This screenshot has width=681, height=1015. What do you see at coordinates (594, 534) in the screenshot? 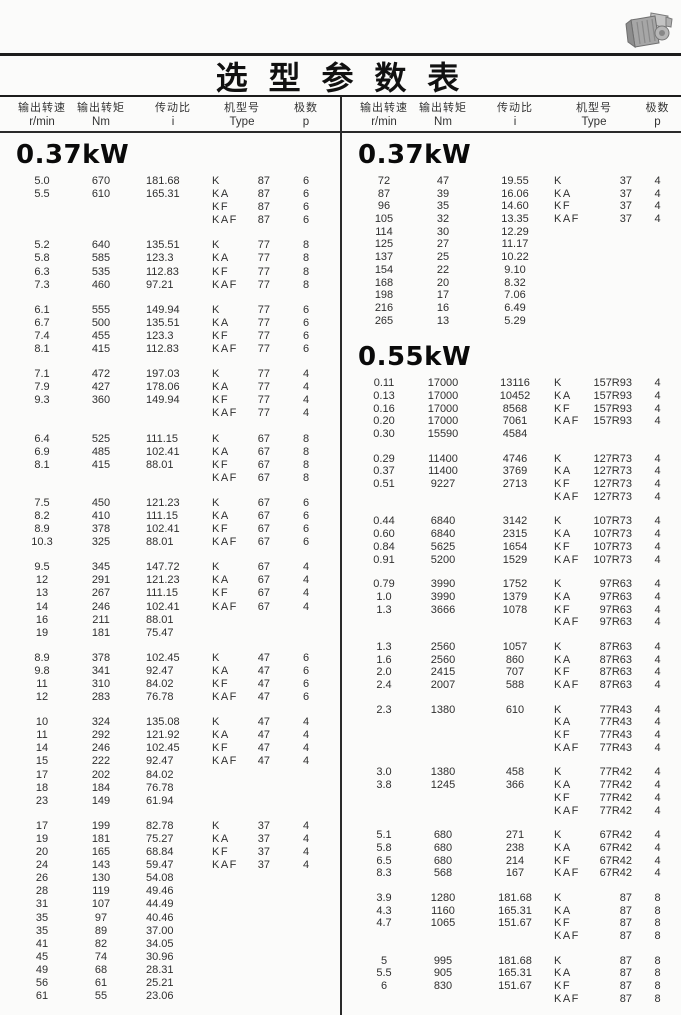
I see `cell-model-type: KA 107R73` at bounding box center [594, 534].